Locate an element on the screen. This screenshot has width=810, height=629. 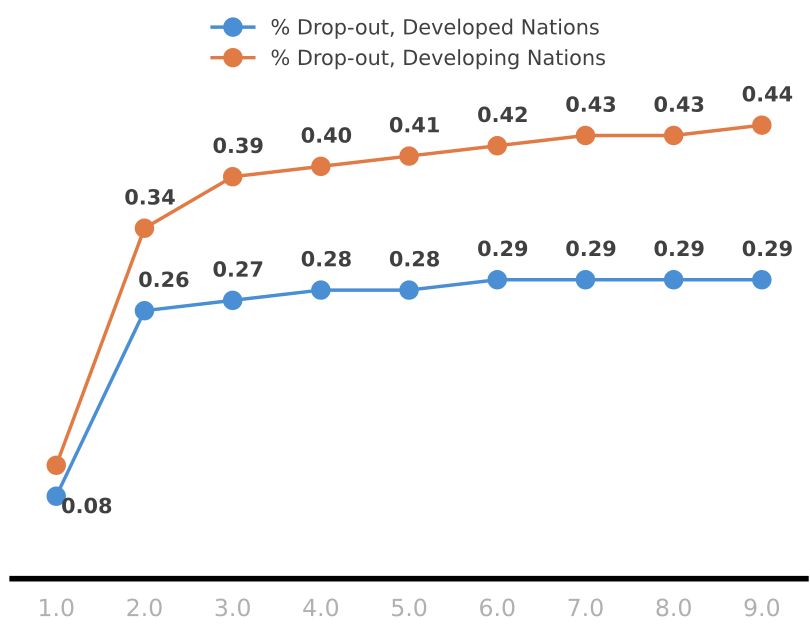
data-label: 0.26 is located at coordinates (163, 279).